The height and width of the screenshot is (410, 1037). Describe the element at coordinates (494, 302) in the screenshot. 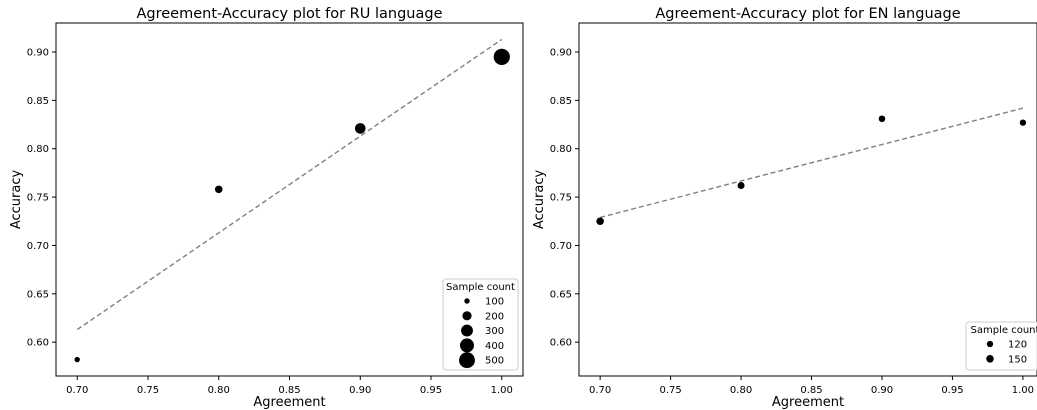

I see `legend-label: 100` at that location.